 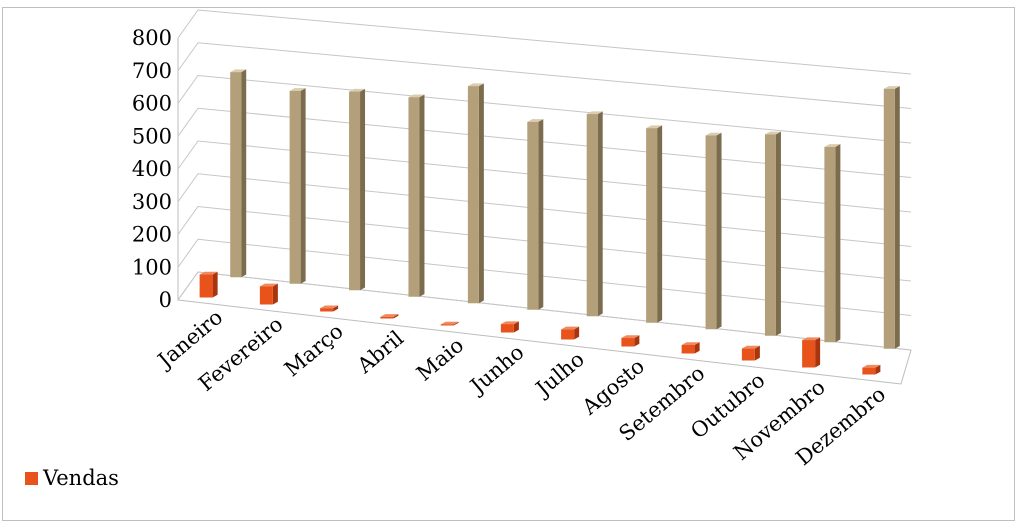 What do you see at coordinates (81, 478) in the screenshot?
I see `legend-label-vendas: Vendas` at bounding box center [81, 478].